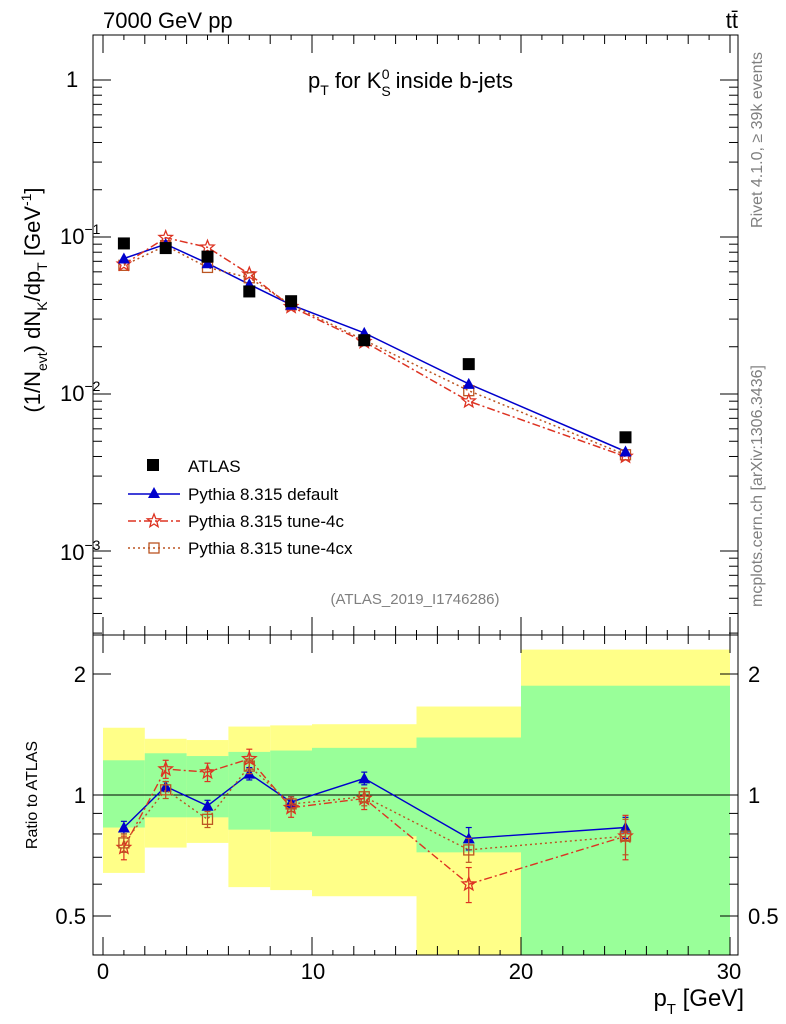 Image resolution: width=786 pixels, height=1024 pixels. I want to click on ratio-series-group, so click(374, 826).